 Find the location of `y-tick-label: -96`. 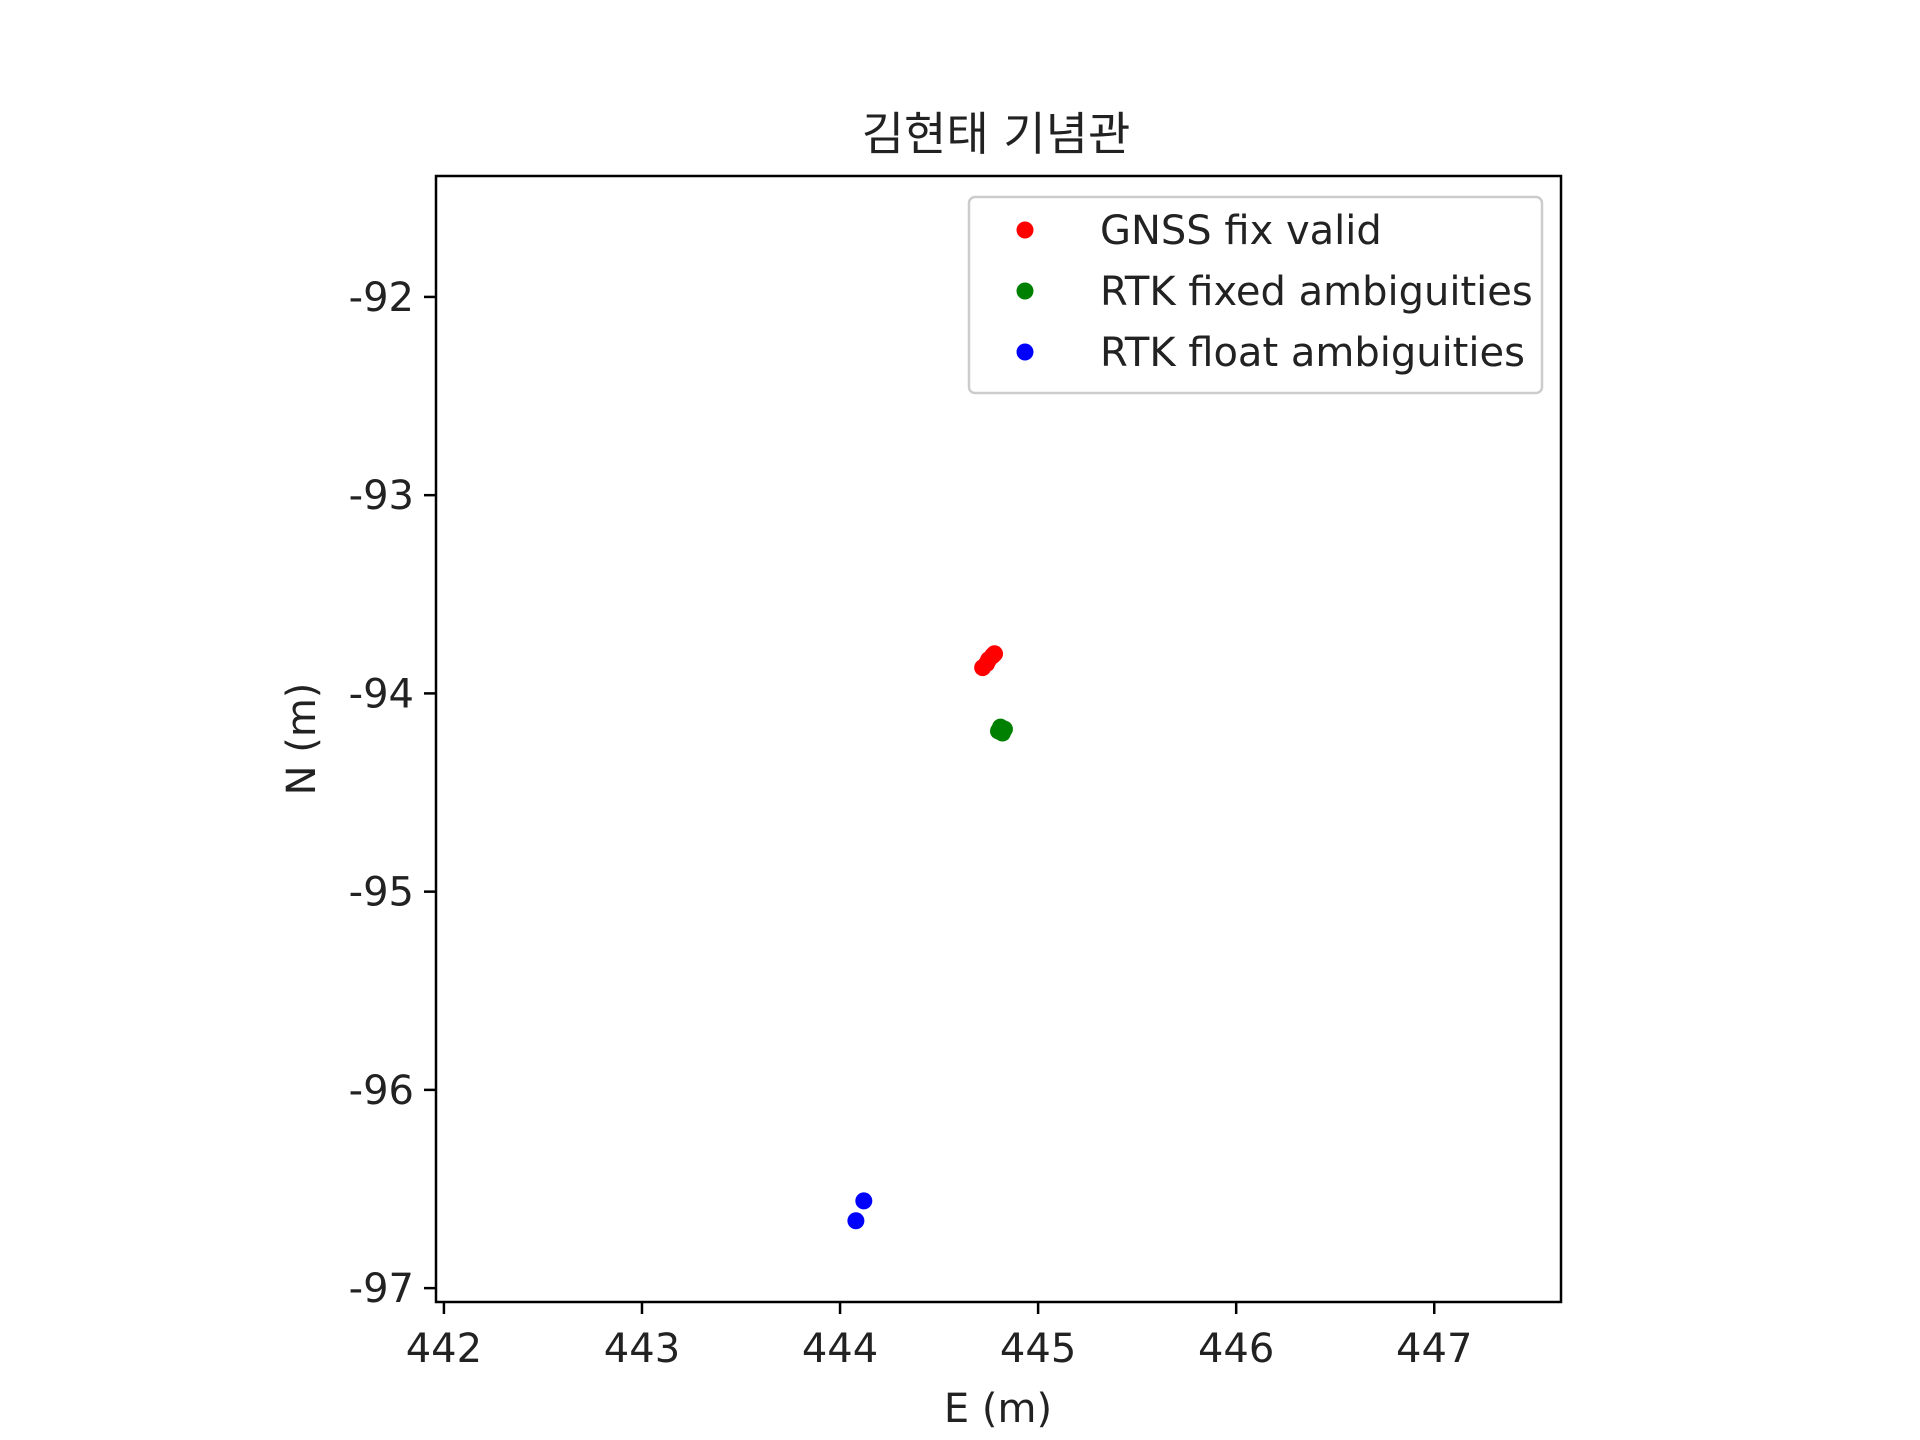

y-tick-label: -96 is located at coordinates (381, 1091).